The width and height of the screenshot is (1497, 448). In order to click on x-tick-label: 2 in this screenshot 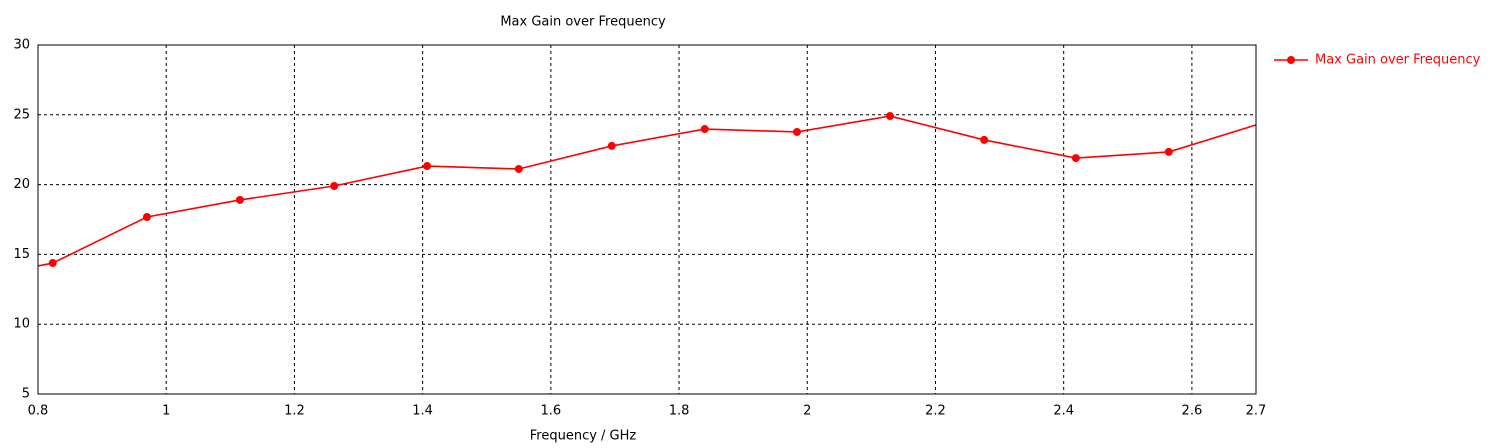, I will do `click(807, 411)`.